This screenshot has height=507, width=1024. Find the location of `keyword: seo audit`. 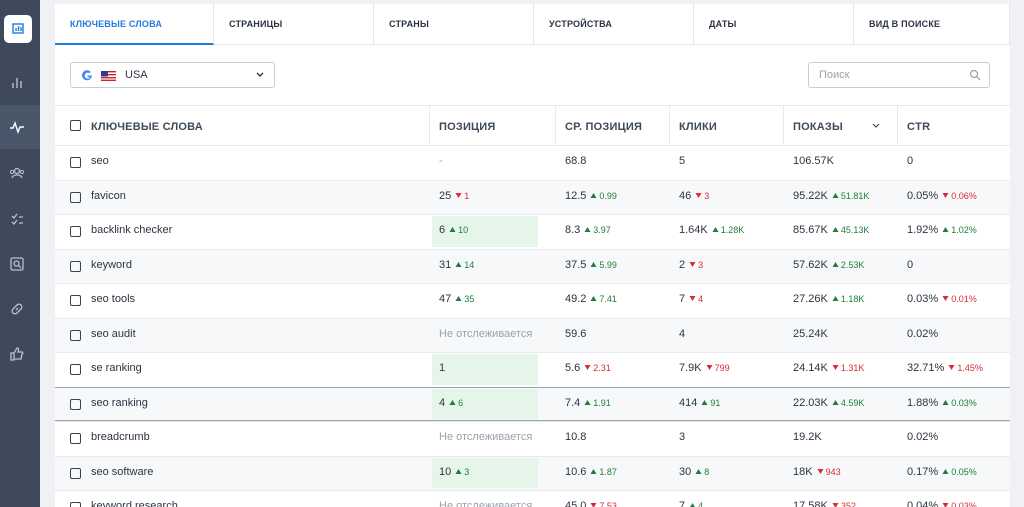

keyword: seo audit is located at coordinates (113, 333).